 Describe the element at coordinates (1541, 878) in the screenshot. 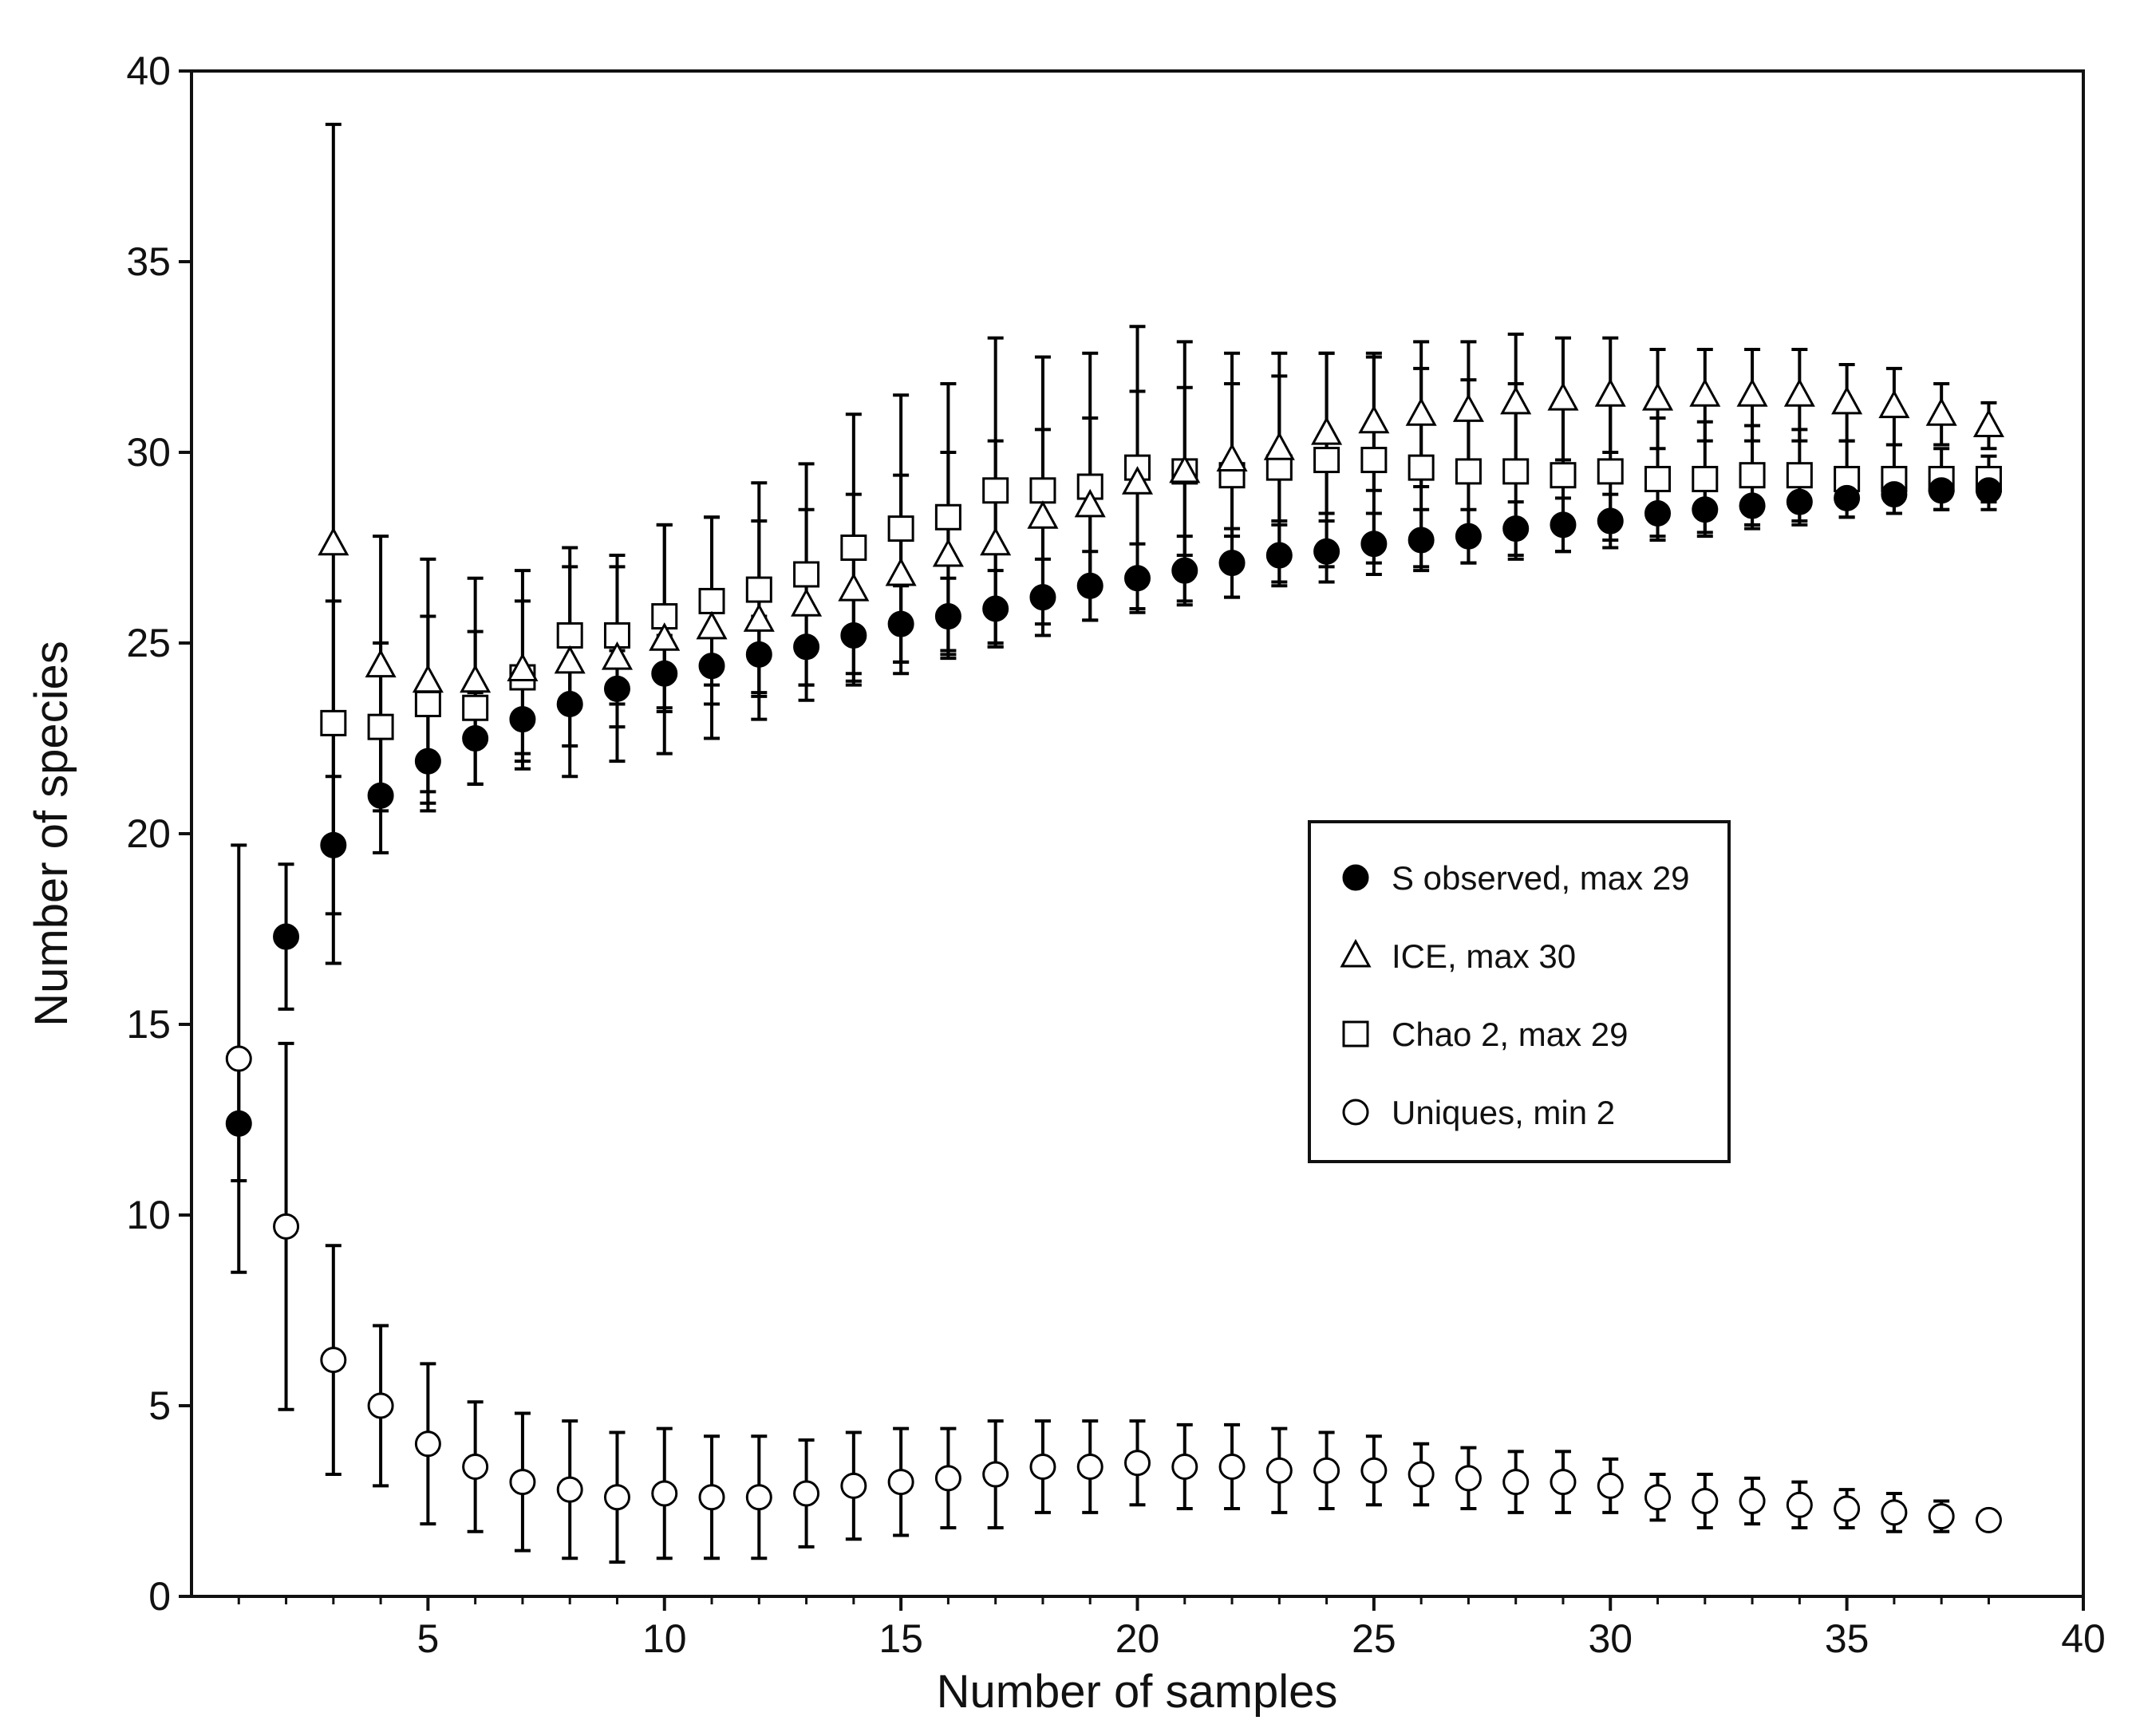

I see `legend-label: S observed, max 29` at that location.